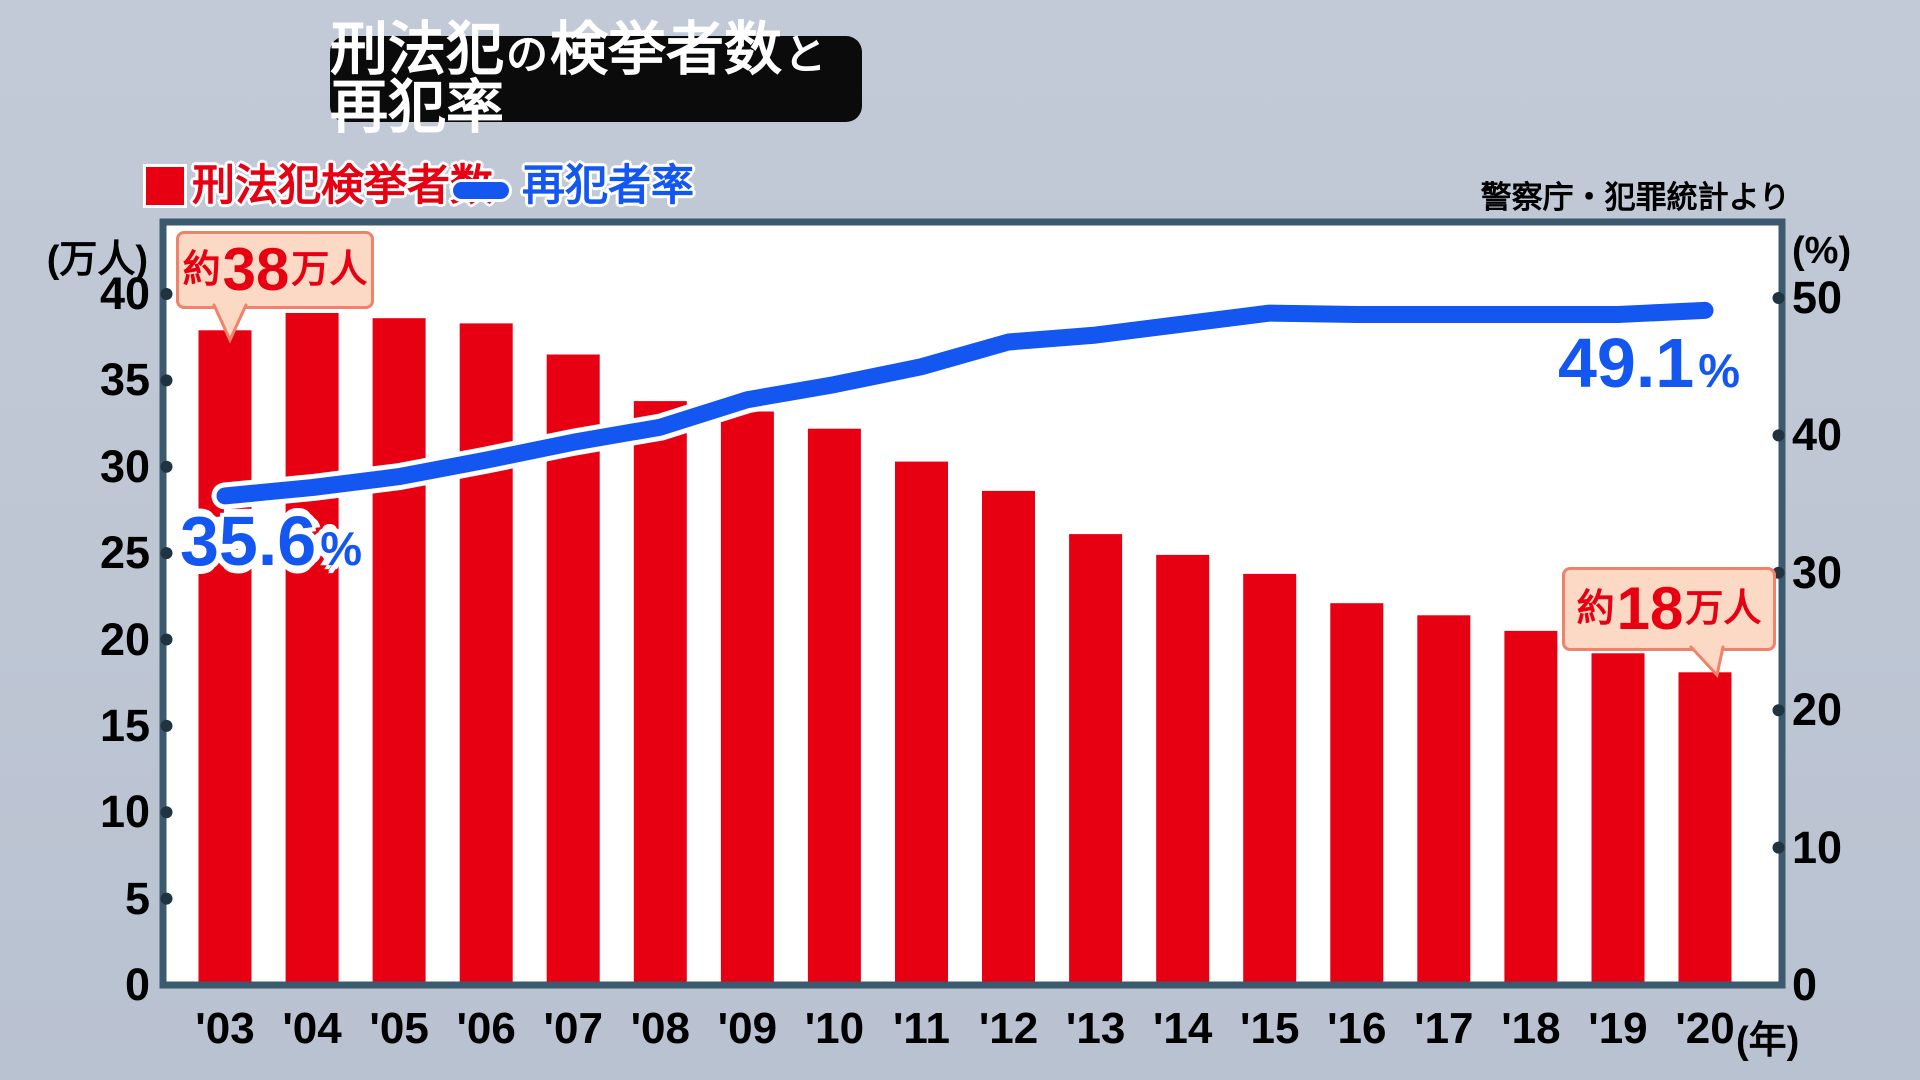  What do you see at coordinates (312, 1028) in the screenshot?
I see `x-axis-label-04: '04` at bounding box center [312, 1028].